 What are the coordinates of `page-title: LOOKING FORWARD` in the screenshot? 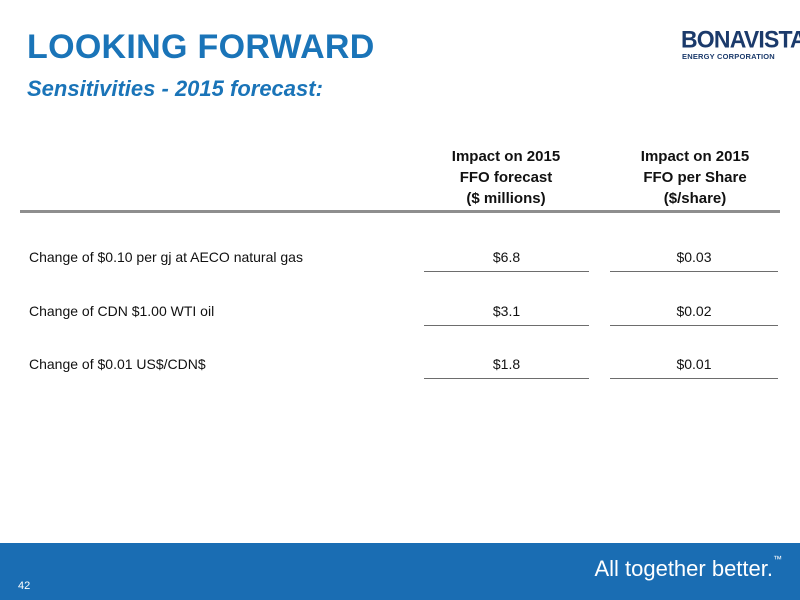 It's located at (201, 47).